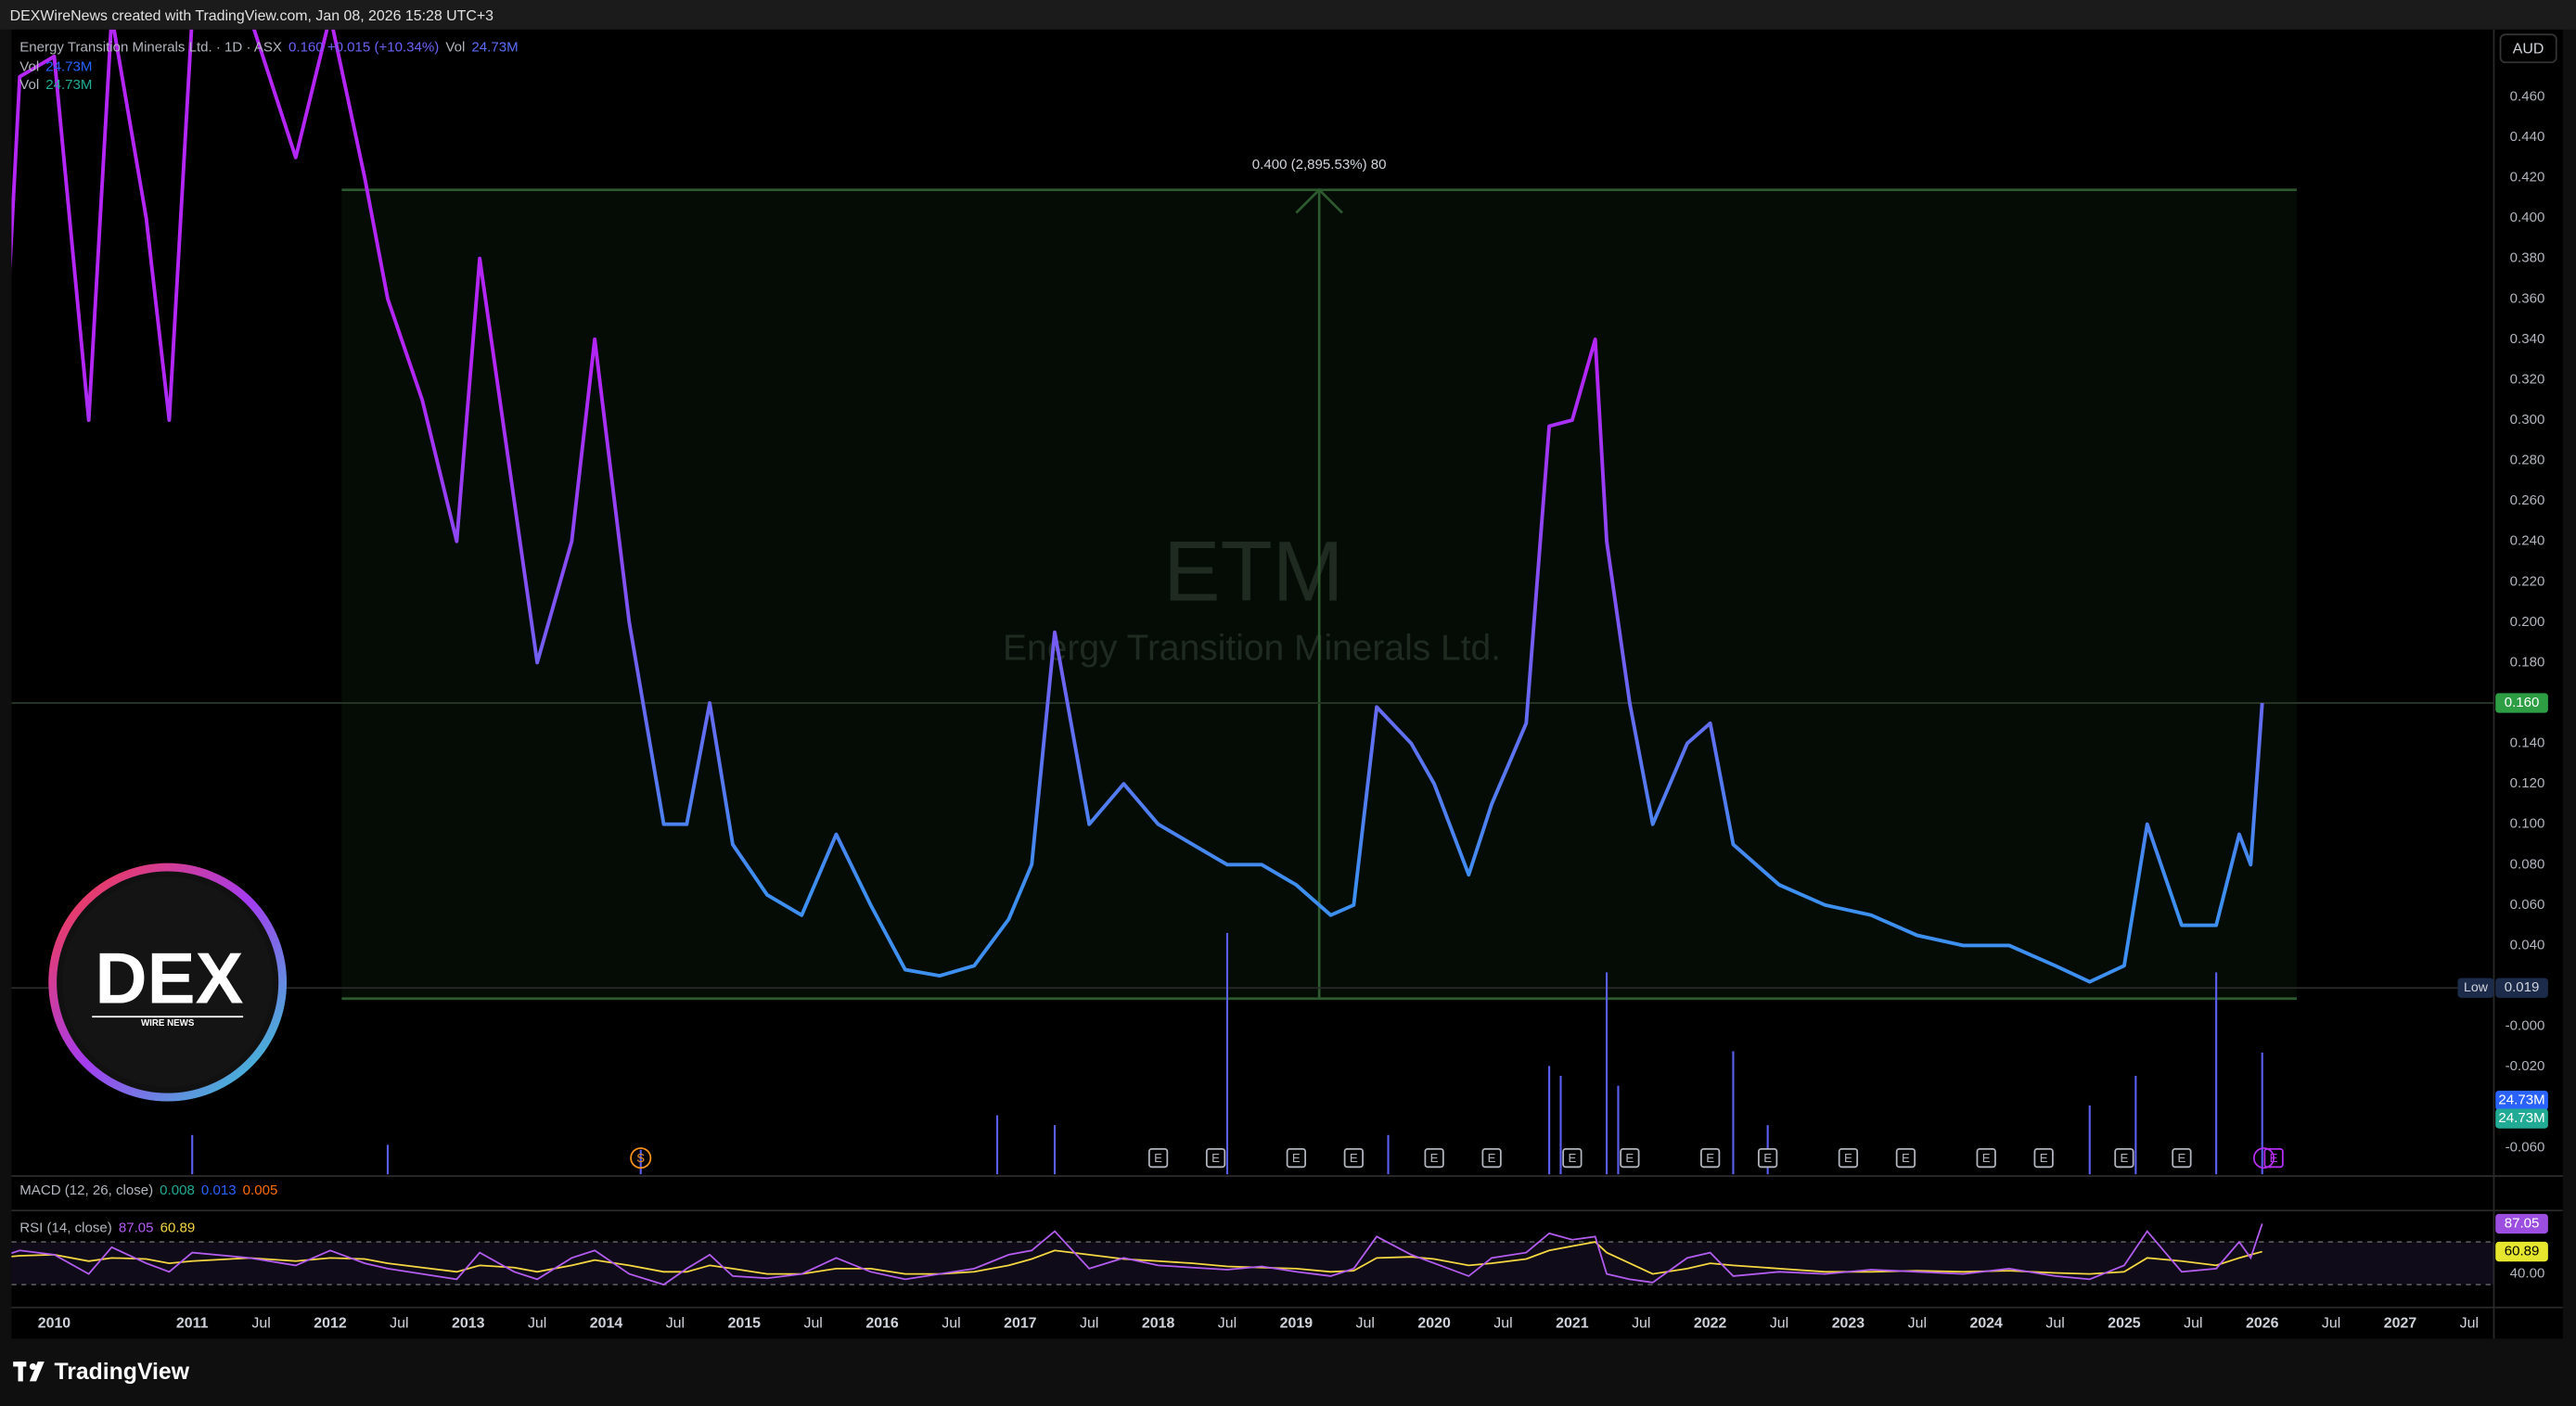  I want to click on logo-subtitle: WIRE NEWS, so click(168, 1023).